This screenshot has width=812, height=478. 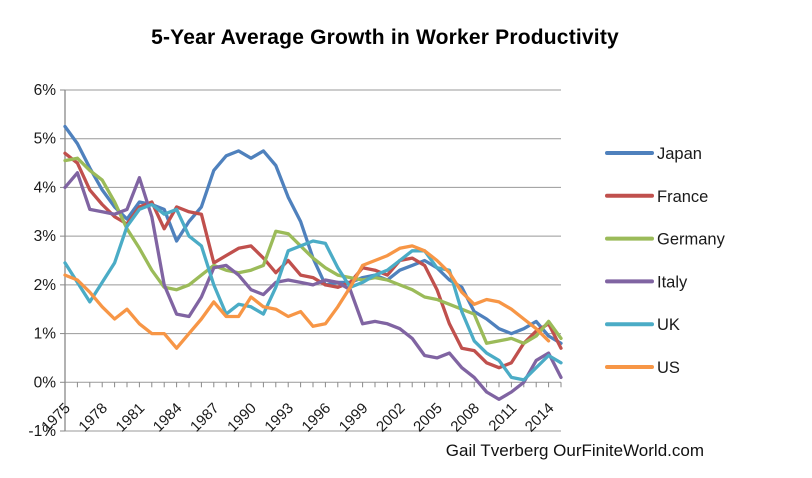 I want to click on y-tick-label: -1%, so click(x=42, y=431).